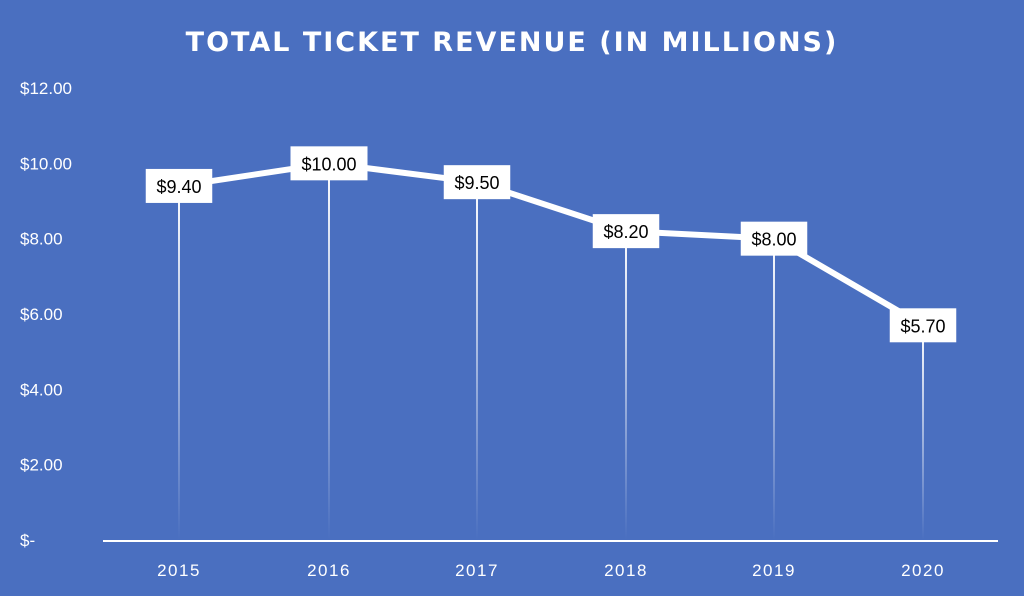  I want to click on y-tick-label: $2.00, so click(41, 465).